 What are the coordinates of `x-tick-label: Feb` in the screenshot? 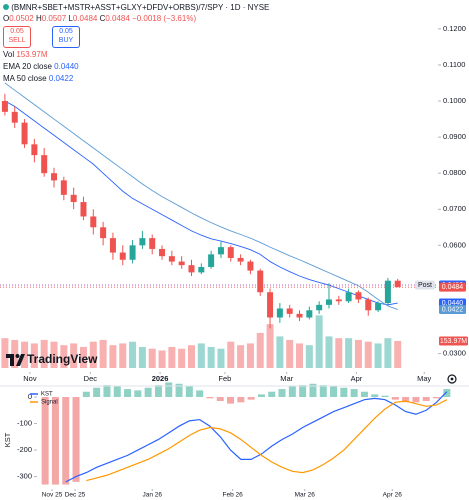 It's located at (224, 378).